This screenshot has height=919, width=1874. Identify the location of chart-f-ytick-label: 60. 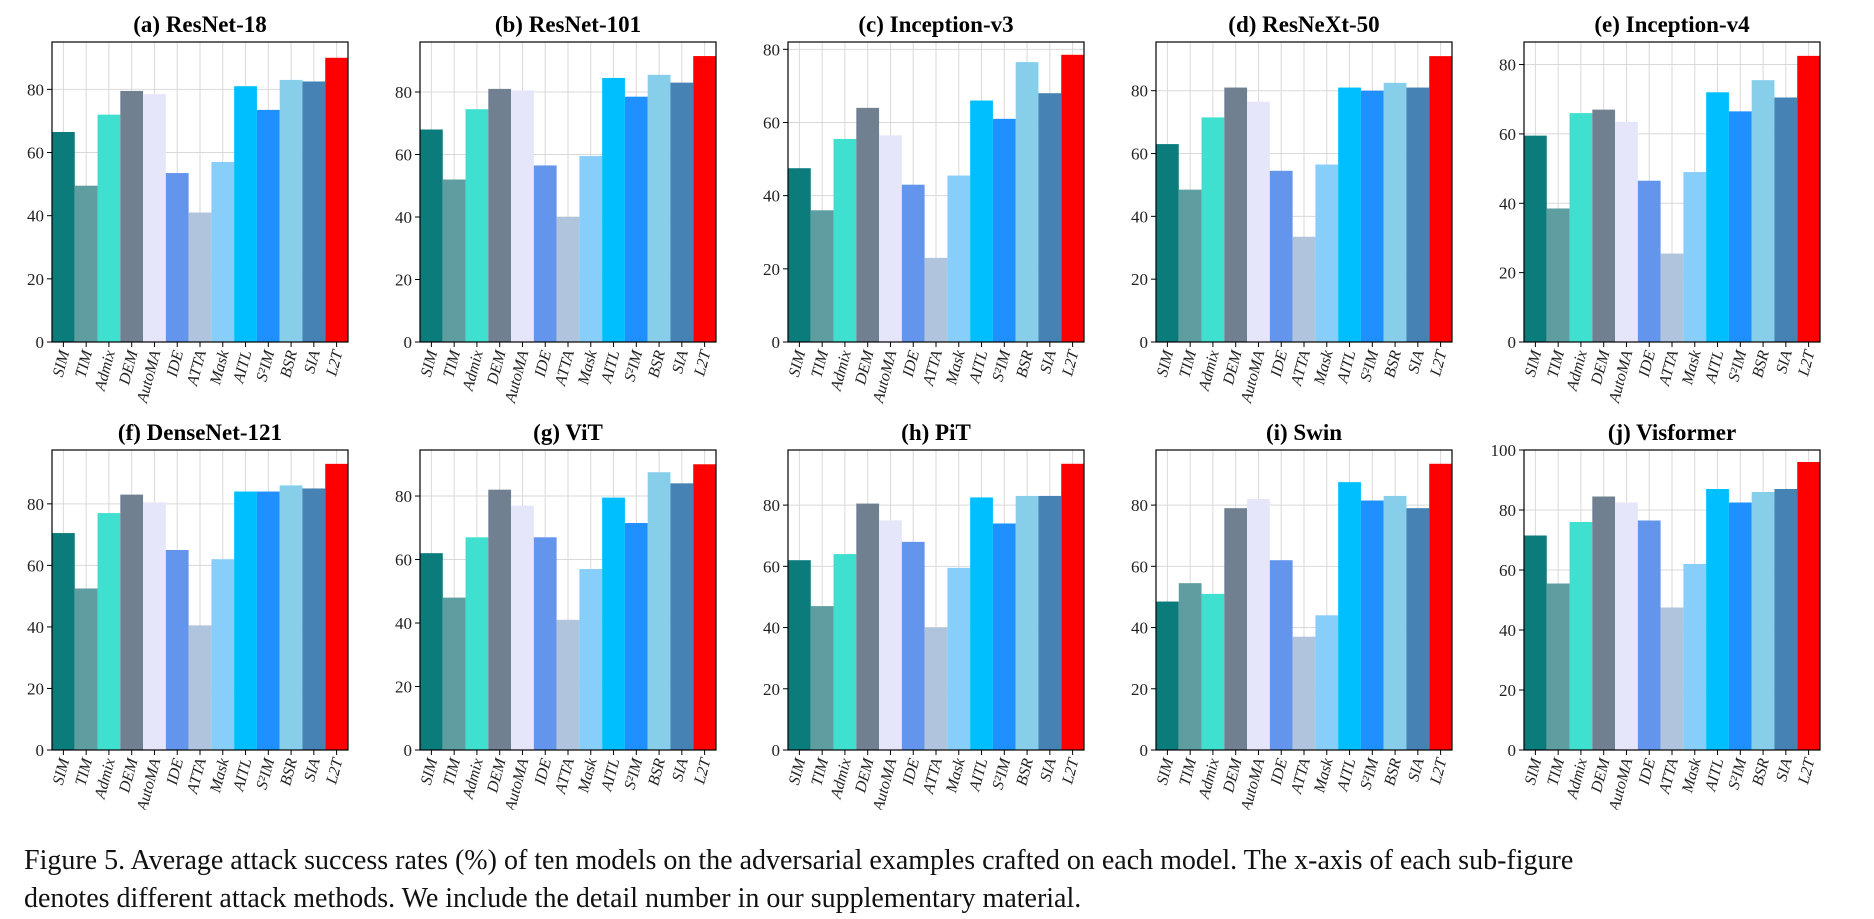
(35, 565).